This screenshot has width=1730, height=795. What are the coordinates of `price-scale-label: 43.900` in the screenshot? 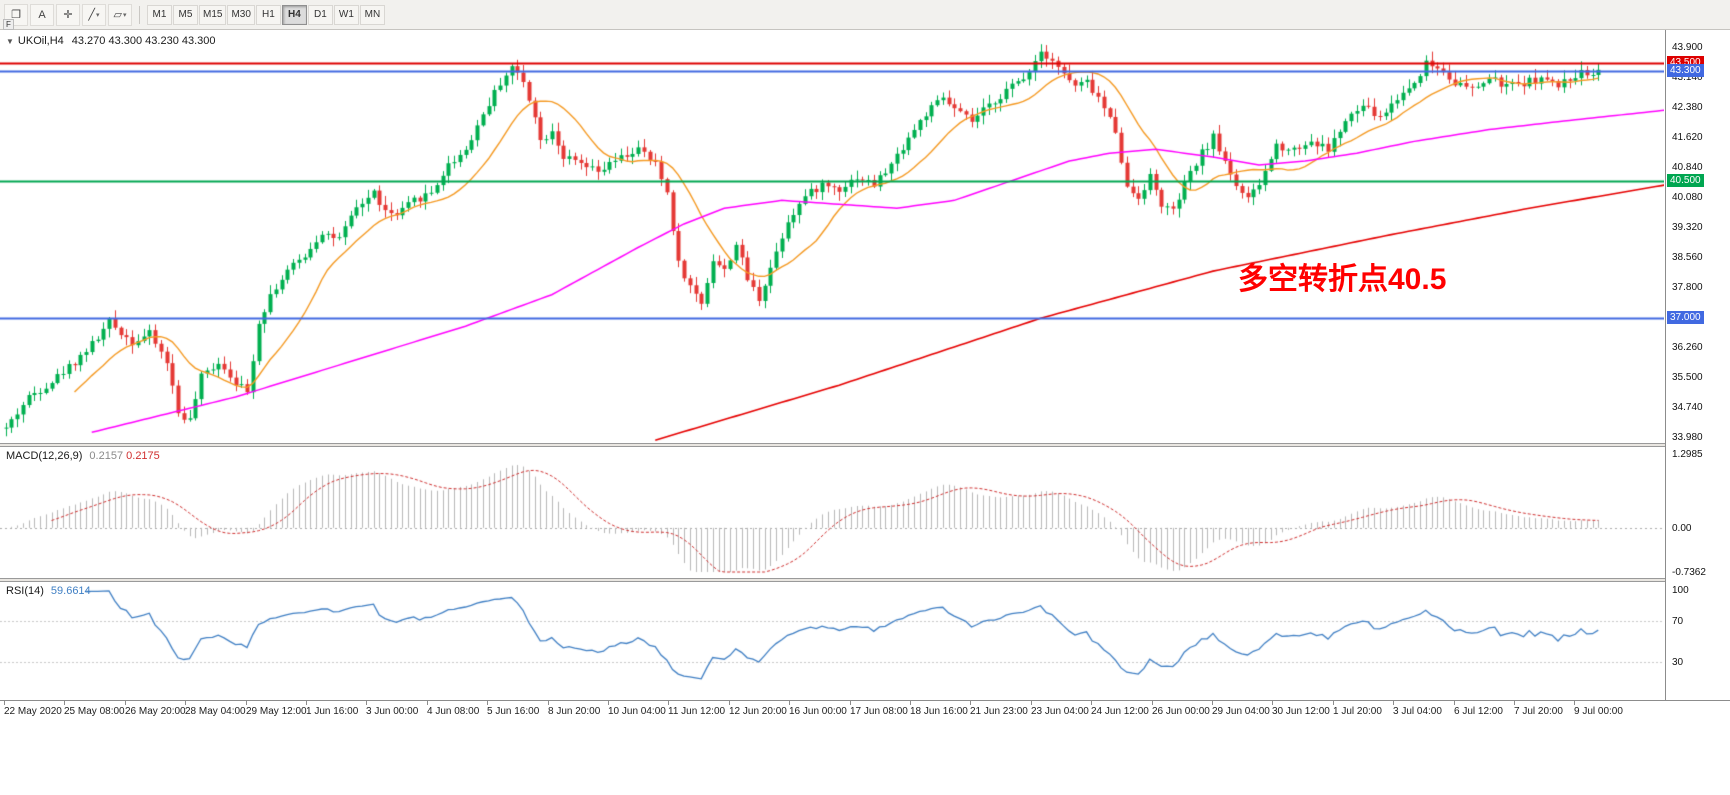 It's located at (1687, 47).